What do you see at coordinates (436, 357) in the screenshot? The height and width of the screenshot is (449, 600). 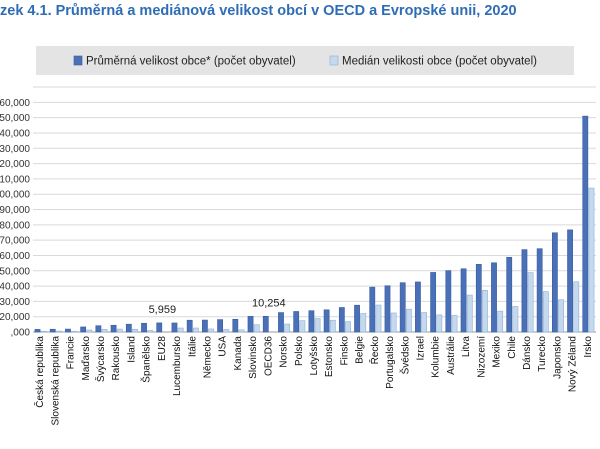 I see `x-tick-label: Kolumbie` at bounding box center [436, 357].